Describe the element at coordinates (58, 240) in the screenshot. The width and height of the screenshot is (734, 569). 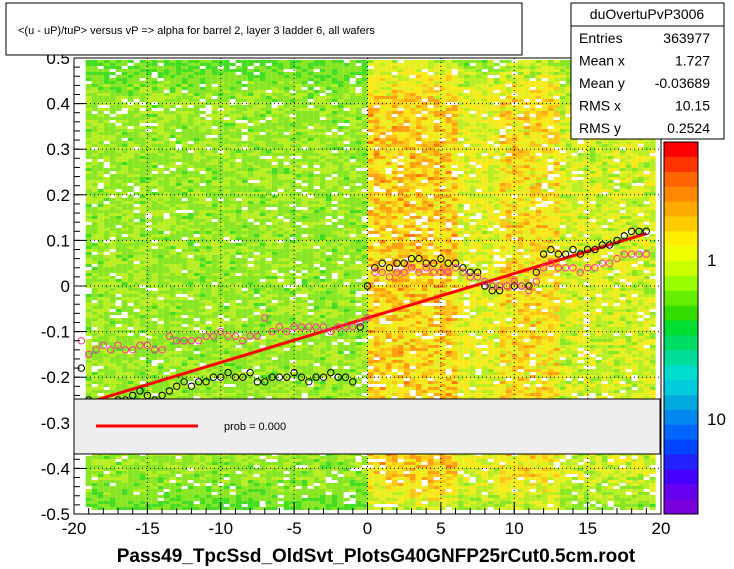
I see `y-tick-label: 0.1` at that location.